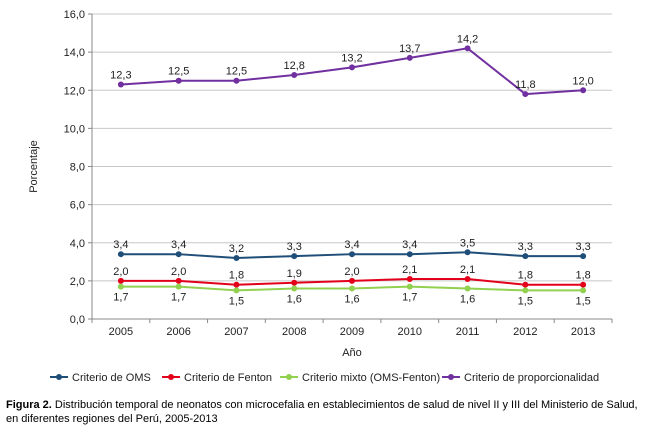 This screenshot has width=649, height=432. Describe the element at coordinates (525, 332) in the screenshot. I see `x-tick-label: 2012` at that location.